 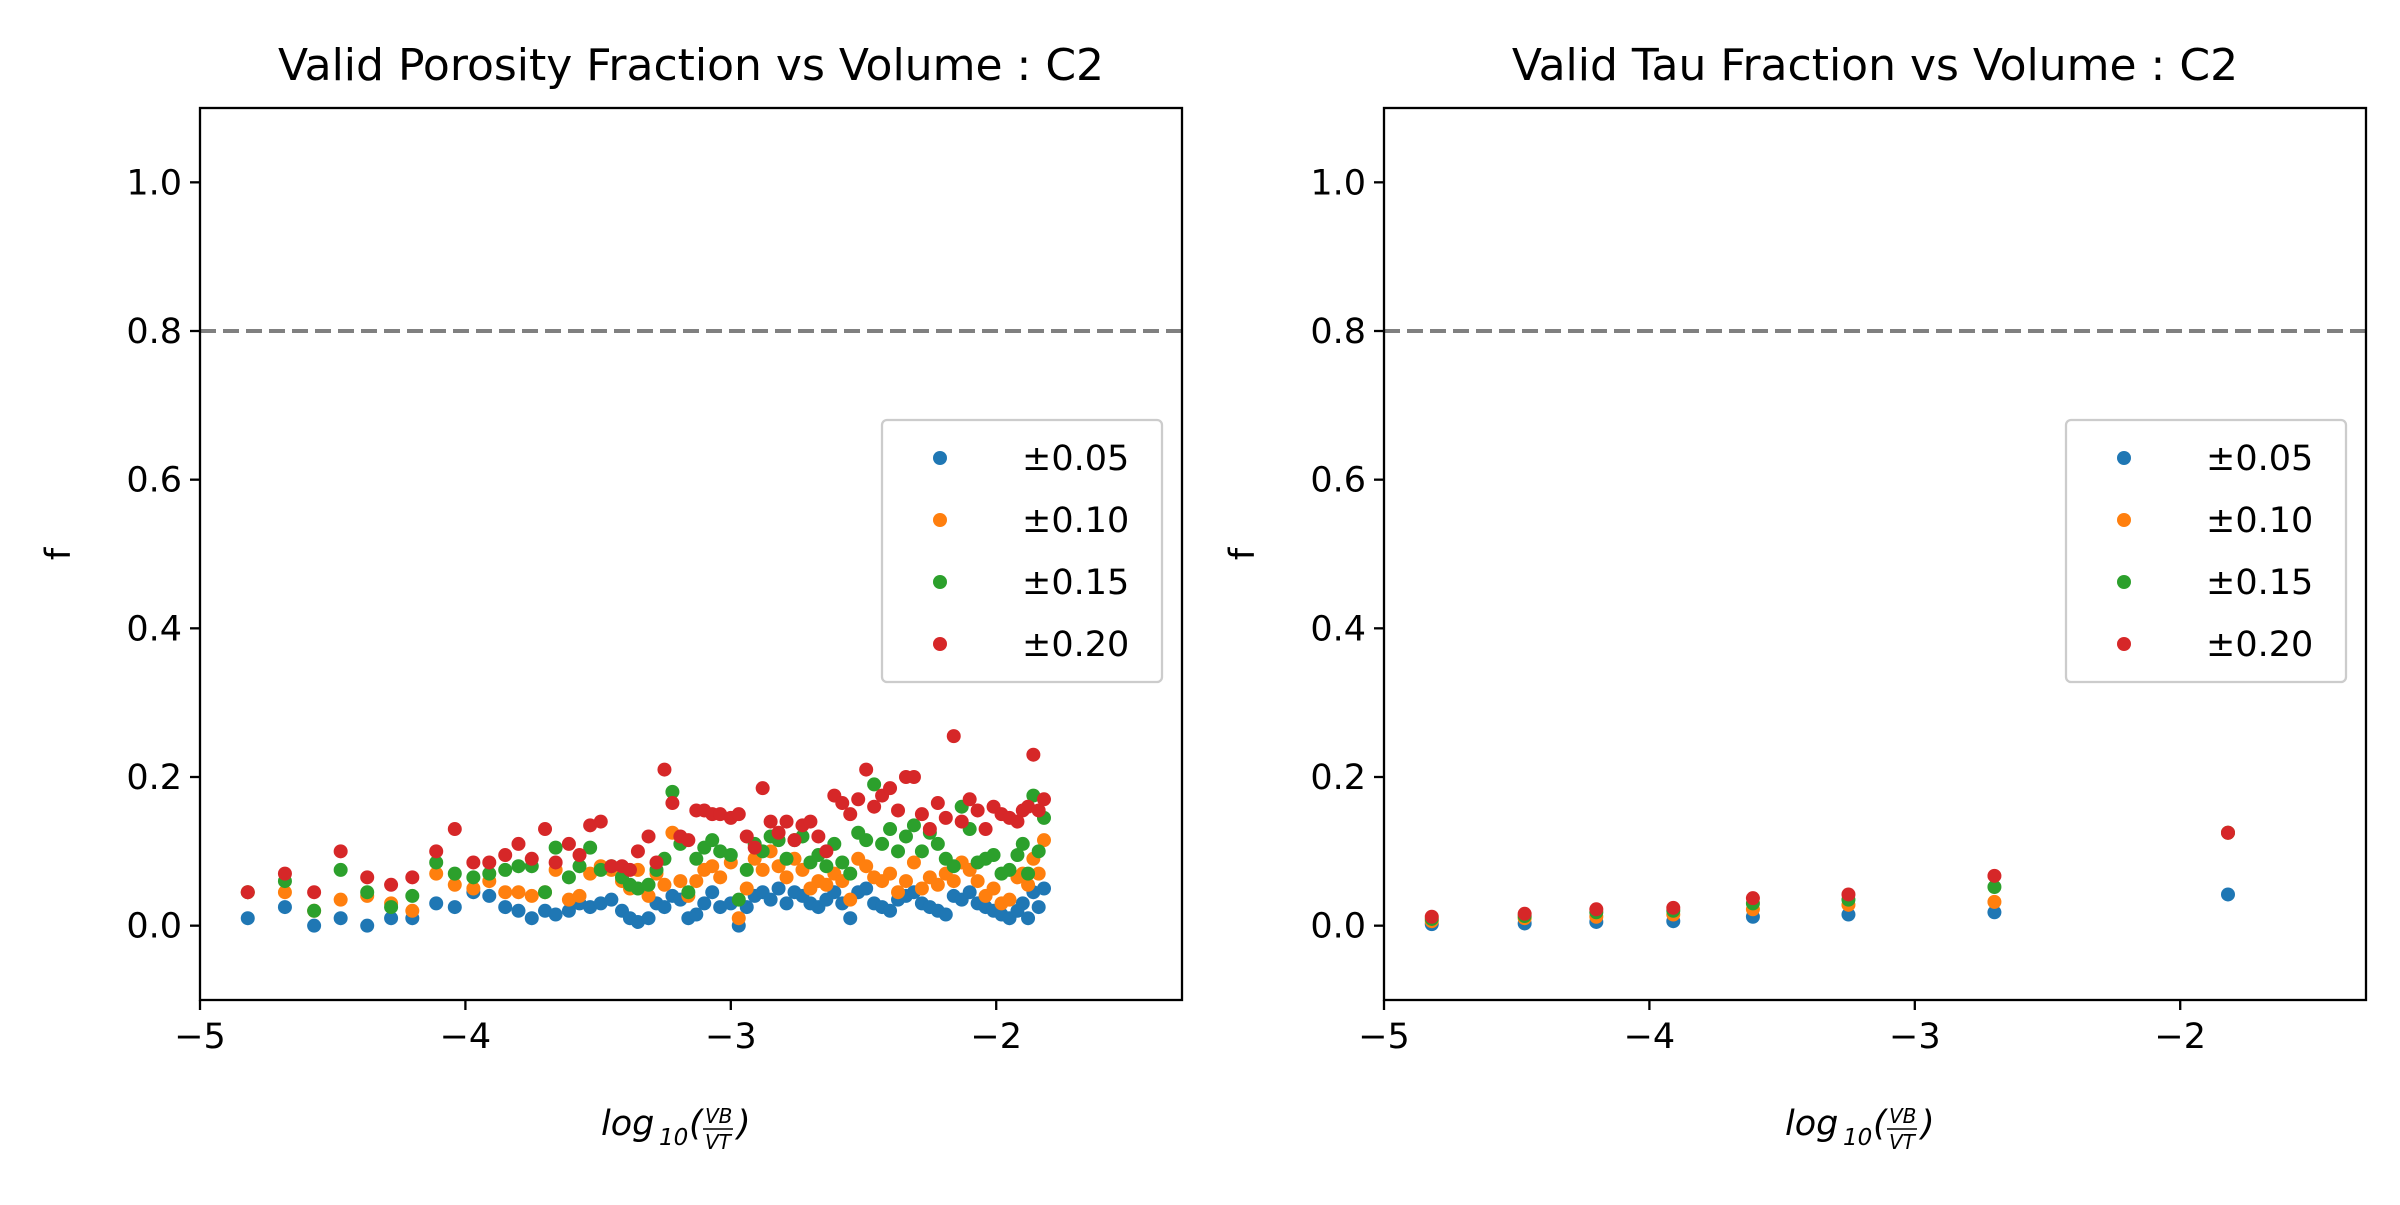 I want to click on chart-title: Valid Tau Fraction vs Volume : C2, so click(x=1875, y=65).